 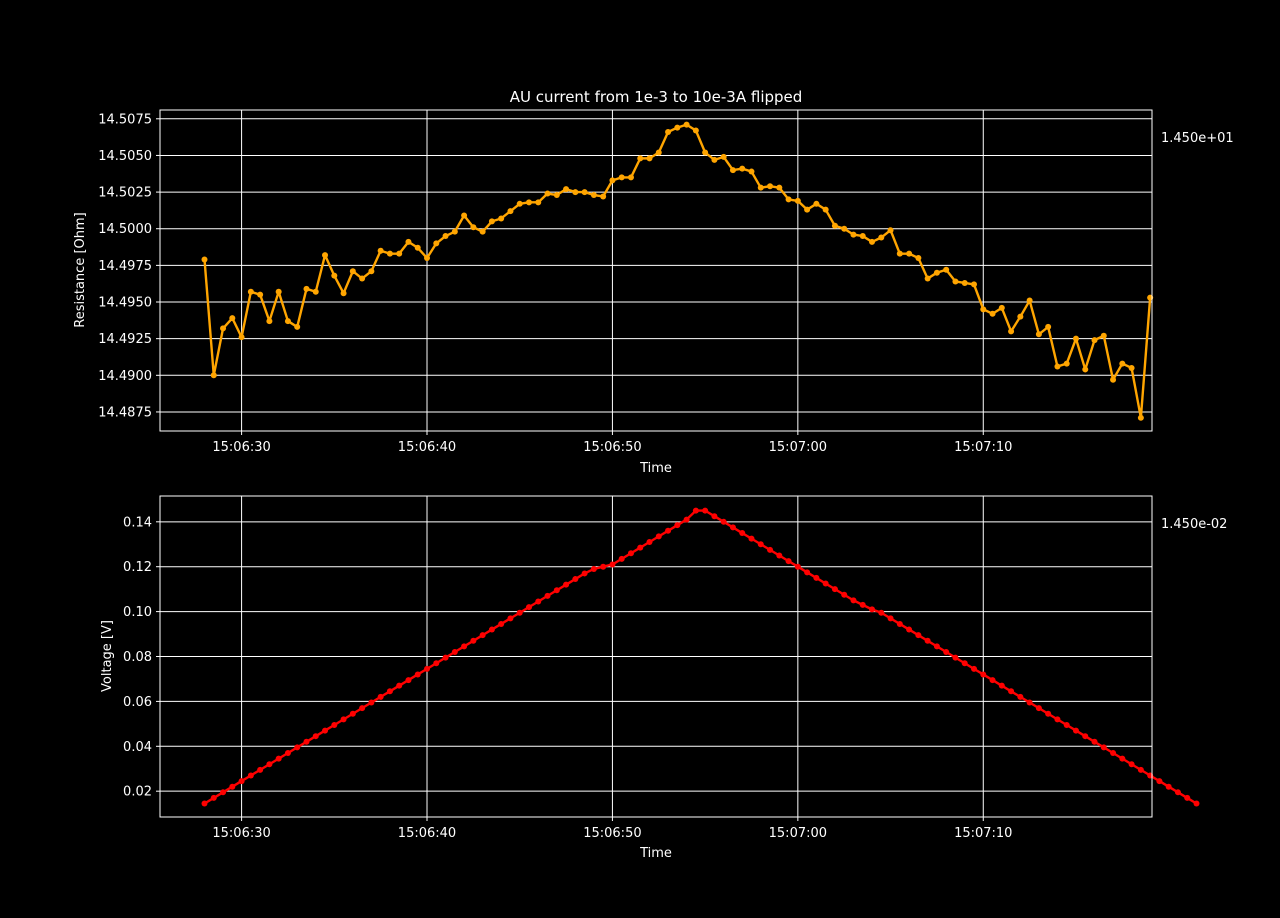 I want to click on resistance-y-tick-label: 14.4875, so click(x=125, y=412).